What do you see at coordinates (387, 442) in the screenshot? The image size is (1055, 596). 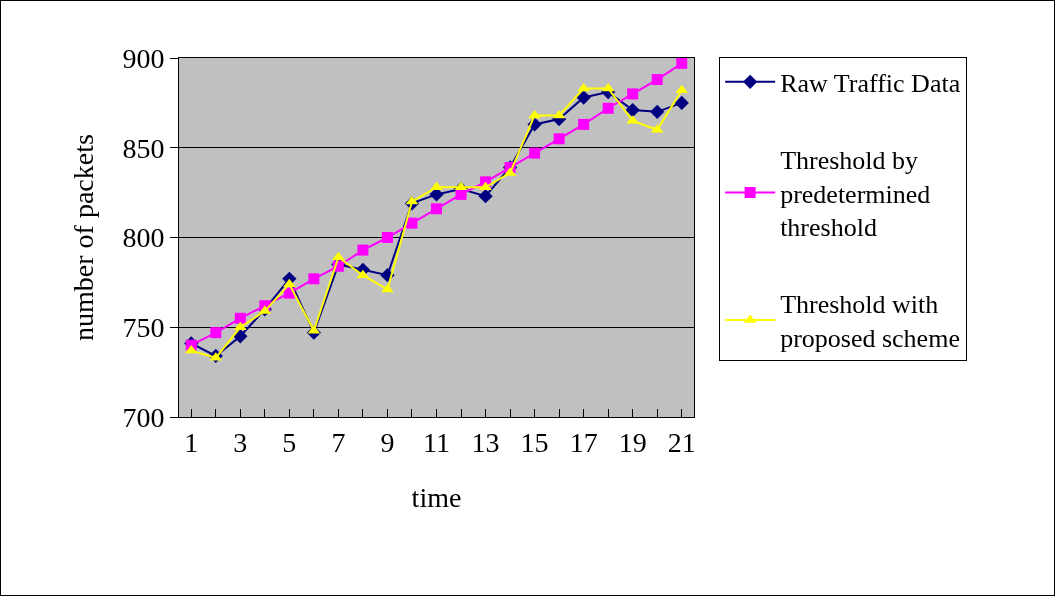 I see `x-tick-label: 9` at bounding box center [387, 442].